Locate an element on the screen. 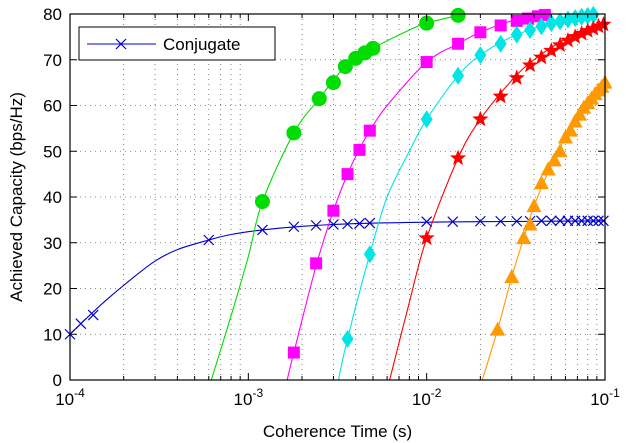  y-tick-label: 60 is located at coordinates (52, 106).